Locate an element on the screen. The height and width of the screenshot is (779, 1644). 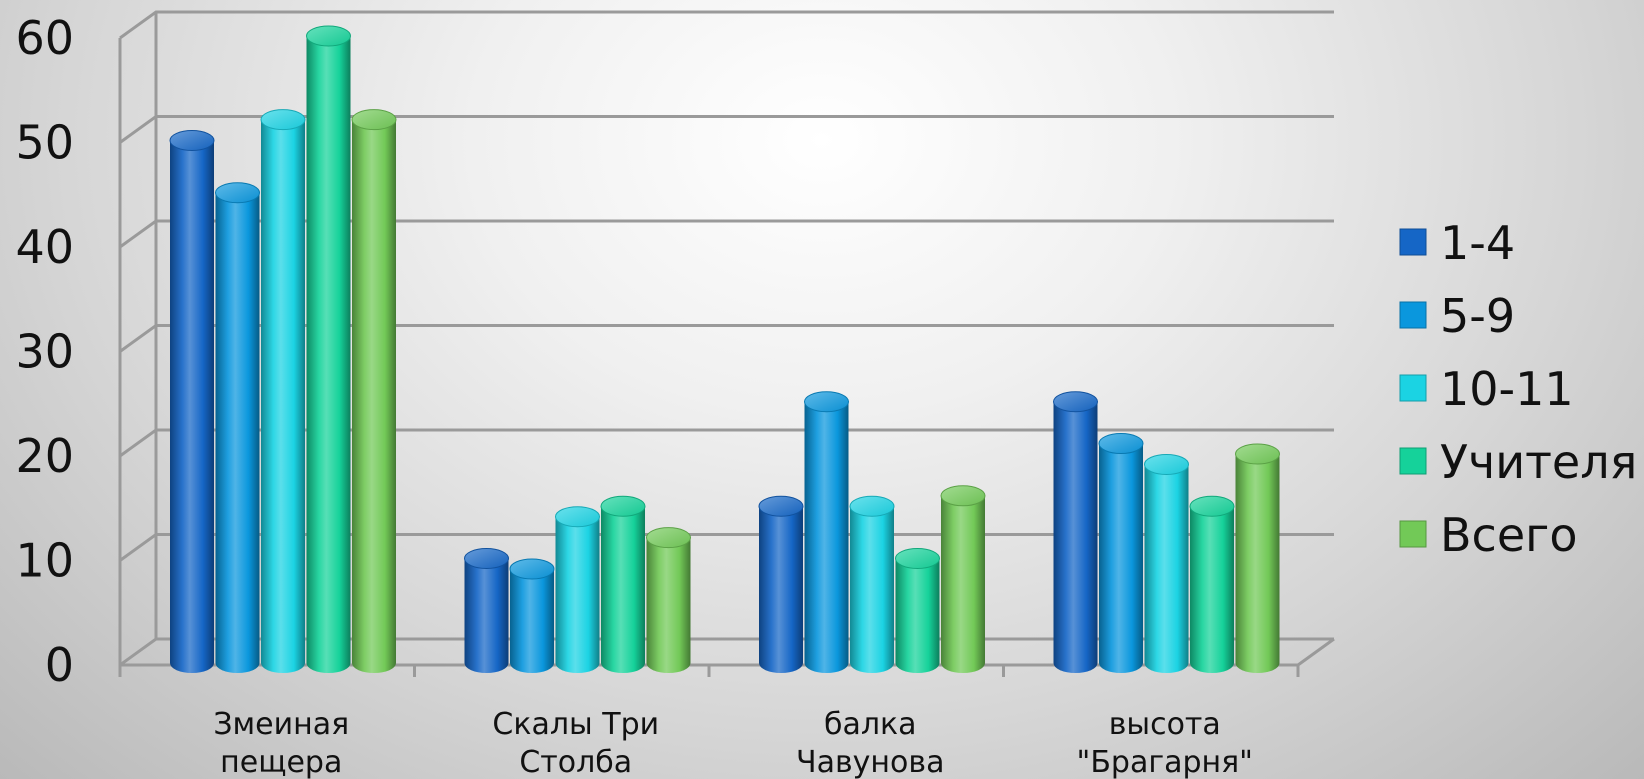
legend-item: 1-4 is located at coordinates (1457, 243).